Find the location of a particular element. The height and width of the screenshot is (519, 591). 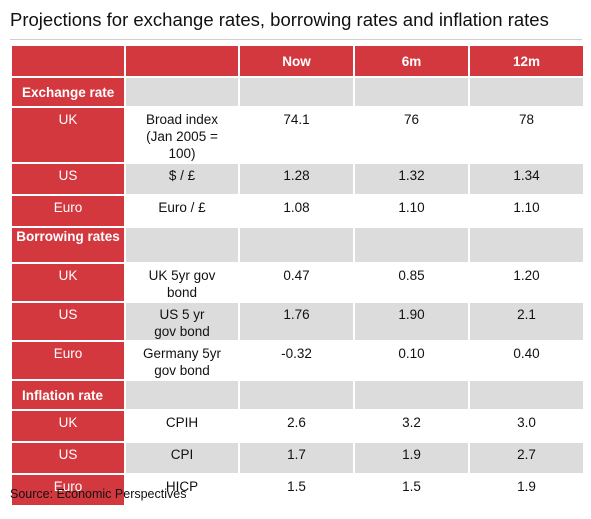

value-now: 1.76 is located at coordinates (296, 321).